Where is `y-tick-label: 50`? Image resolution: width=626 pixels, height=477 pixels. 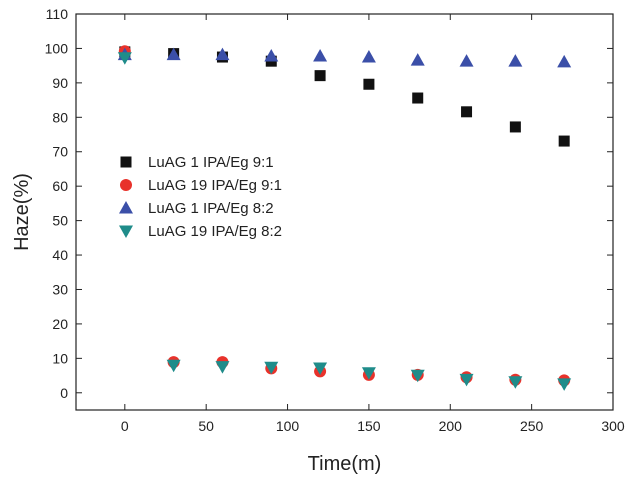
y-tick-label: 50 is located at coordinates (60, 221).